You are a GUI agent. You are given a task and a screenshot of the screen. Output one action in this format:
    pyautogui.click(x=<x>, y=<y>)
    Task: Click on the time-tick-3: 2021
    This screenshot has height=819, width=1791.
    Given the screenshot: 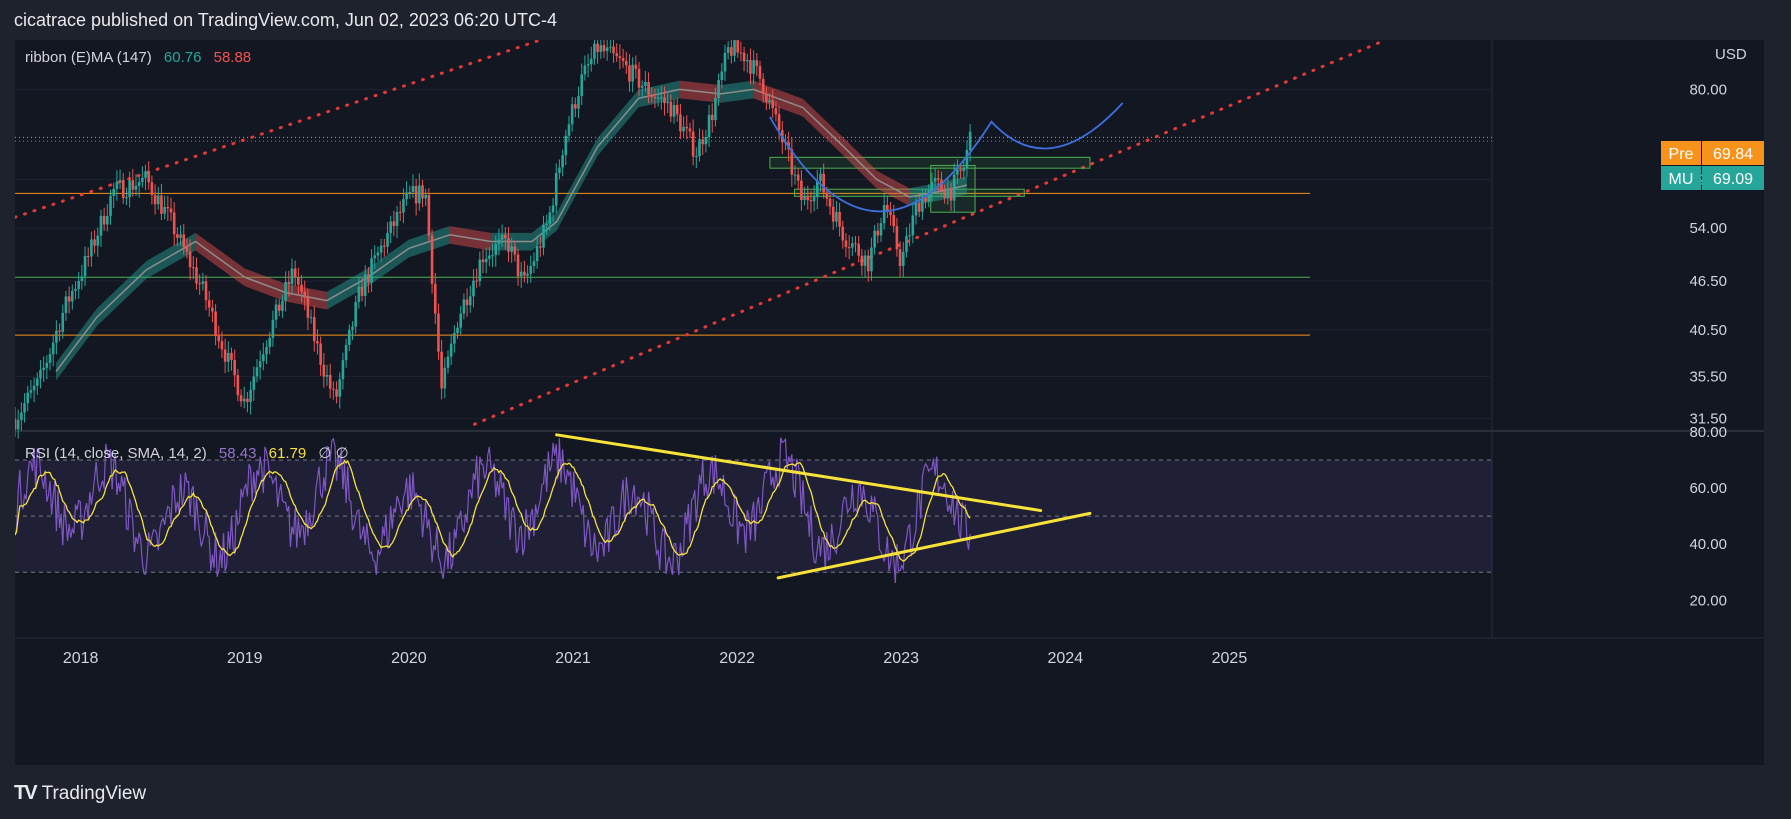 What is the action you would take?
    pyautogui.click(x=573, y=658)
    